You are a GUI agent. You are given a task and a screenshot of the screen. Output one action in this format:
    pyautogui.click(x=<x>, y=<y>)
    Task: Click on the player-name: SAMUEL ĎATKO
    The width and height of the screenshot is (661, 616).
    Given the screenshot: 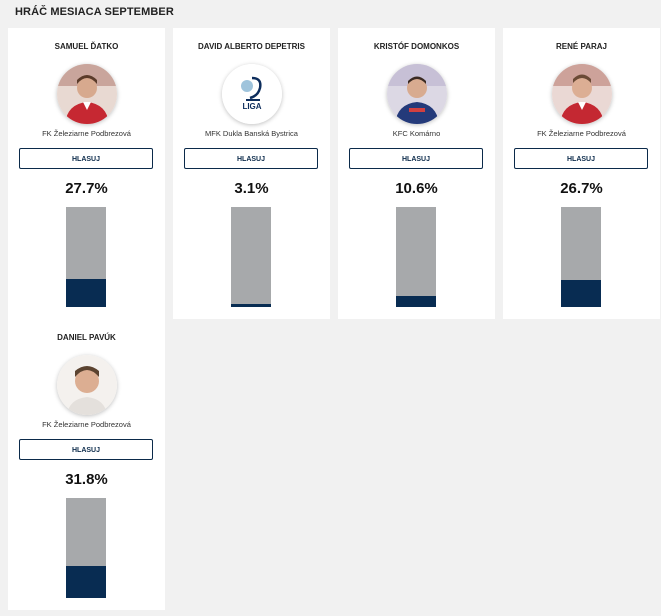 What is the action you would take?
    pyautogui.click(x=86, y=46)
    